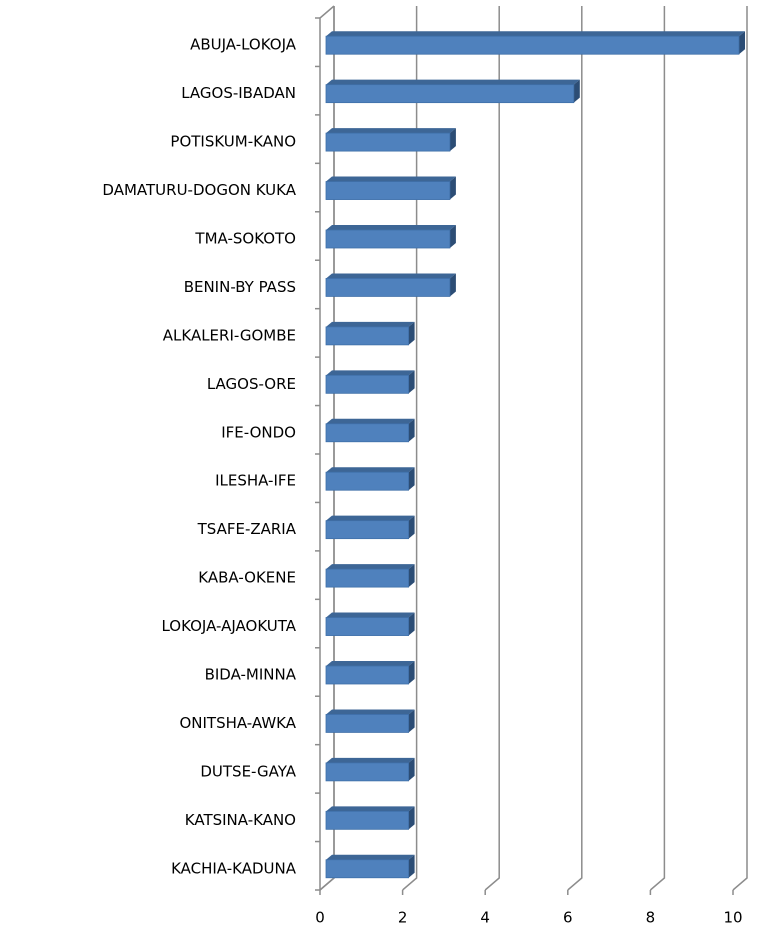 The width and height of the screenshot is (779, 937). I want to click on x-tick-label: 8, so click(651, 918).